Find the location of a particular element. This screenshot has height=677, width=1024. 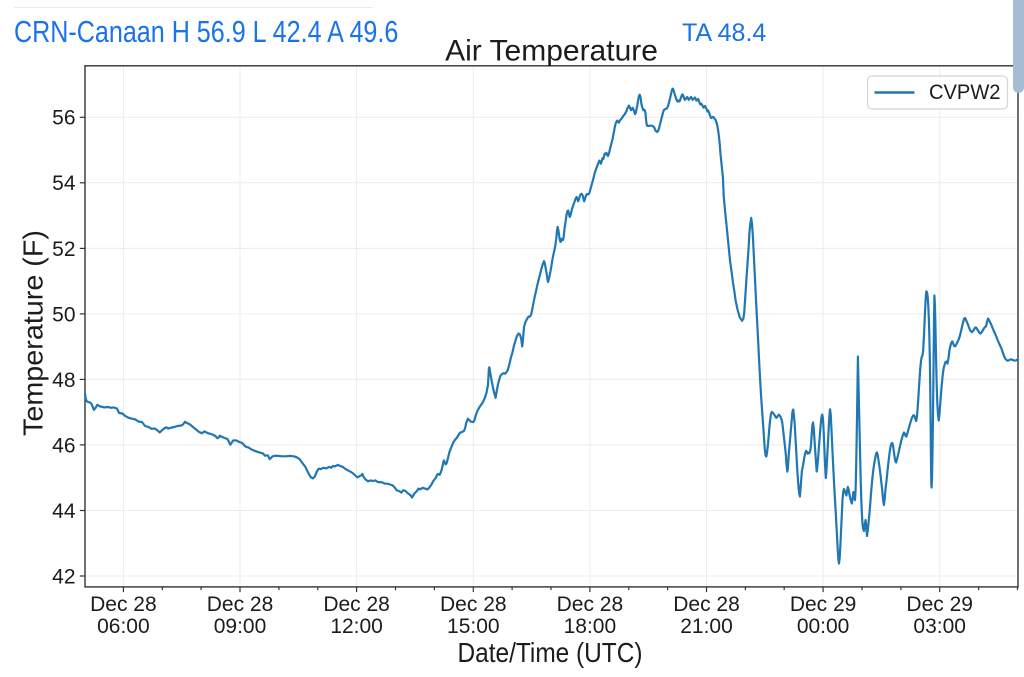

svg-text: 54 is located at coordinates (64, 183).